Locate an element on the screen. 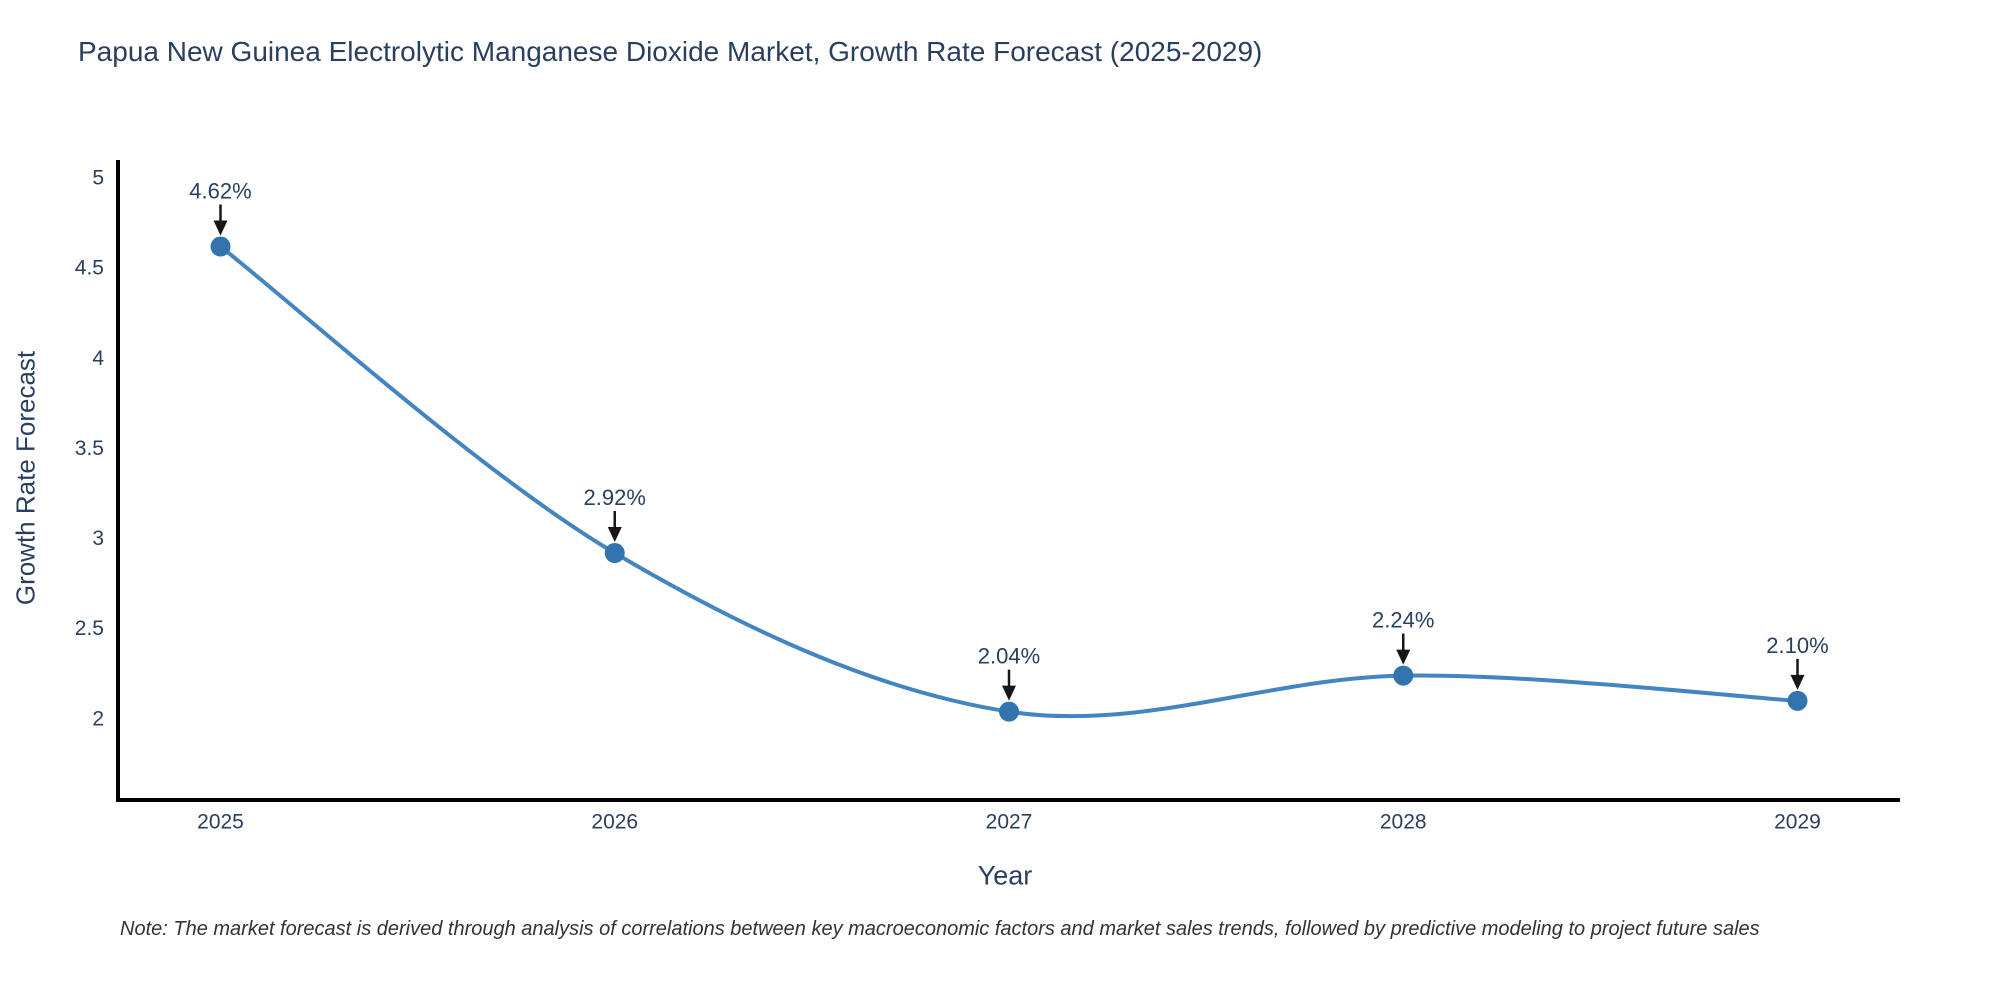 The height and width of the screenshot is (1000, 2000). y-tick-label: 3.5 is located at coordinates (89, 448).